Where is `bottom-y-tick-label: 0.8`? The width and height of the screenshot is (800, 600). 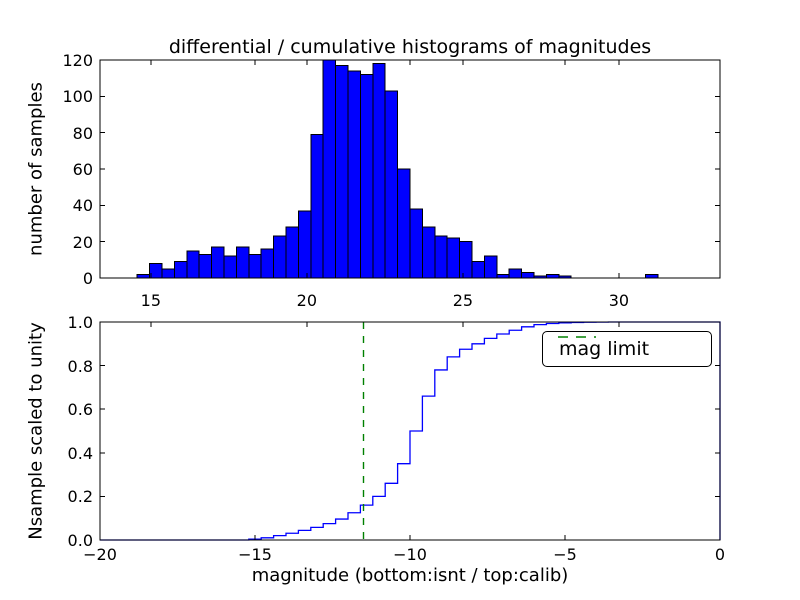
bottom-y-tick-label: 0.8 is located at coordinates (80, 366).